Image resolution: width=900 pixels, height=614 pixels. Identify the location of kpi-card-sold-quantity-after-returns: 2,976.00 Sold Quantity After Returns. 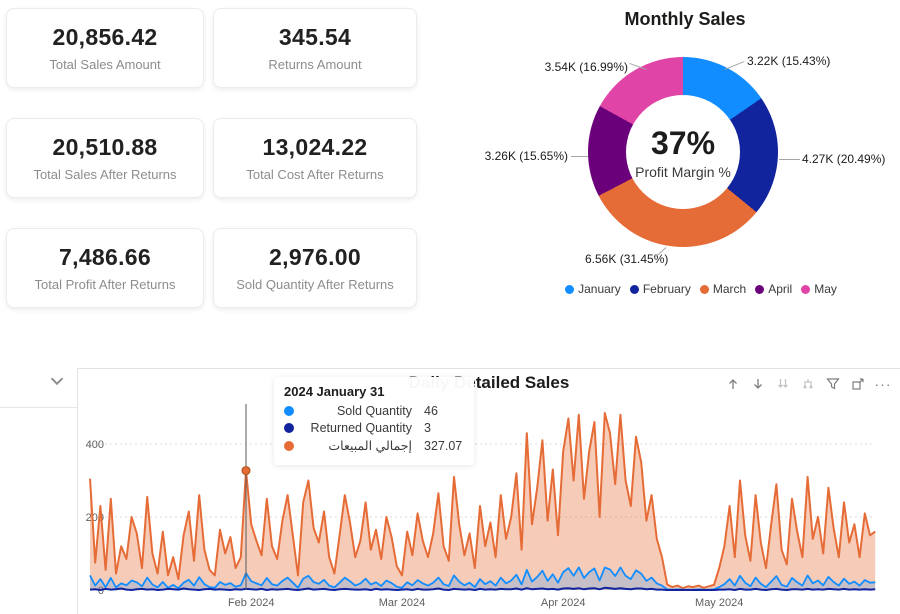
(315, 268).